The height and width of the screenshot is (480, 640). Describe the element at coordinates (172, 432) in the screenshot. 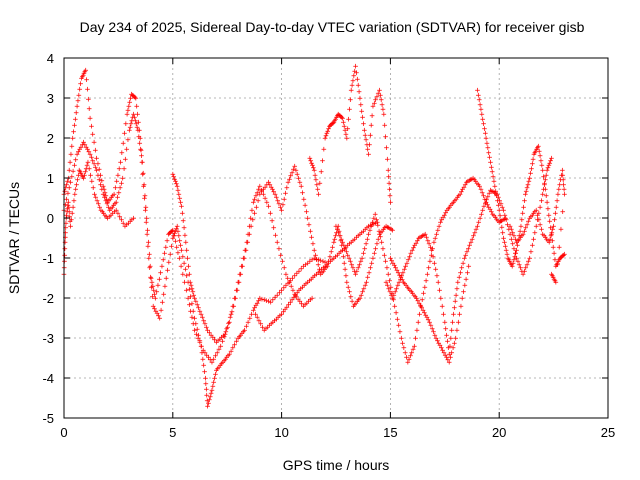

I see `x-tick-label: 5` at that location.